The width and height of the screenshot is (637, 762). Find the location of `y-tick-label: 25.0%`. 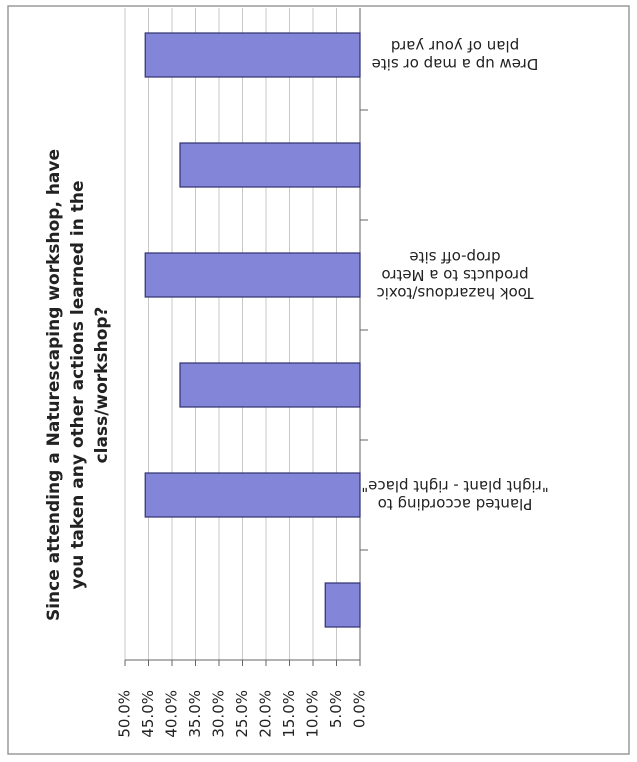

y-tick-label: 25.0% is located at coordinates (242, 714).